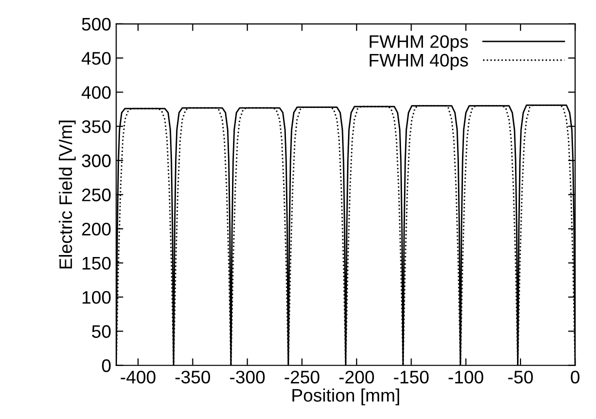 This screenshot has width=596, height=419. Describe the element at coordinates (96, 92) in the screenshot. I see `y-tick-label: 400` at that location.